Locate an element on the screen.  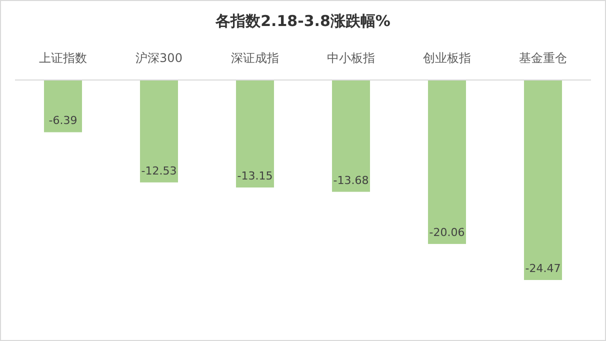
data-label: -12.53 is located at coordinates (159, 171).